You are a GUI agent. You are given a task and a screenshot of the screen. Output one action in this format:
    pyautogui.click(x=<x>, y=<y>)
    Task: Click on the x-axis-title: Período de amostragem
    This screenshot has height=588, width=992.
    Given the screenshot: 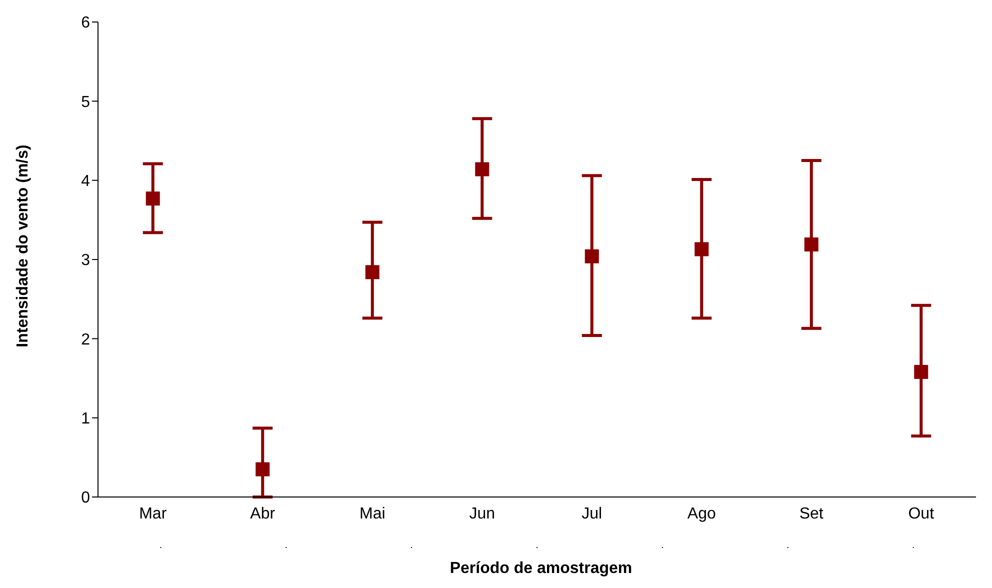 What is the action you would take?
    pyautogui.click(x=541, y=569)
    